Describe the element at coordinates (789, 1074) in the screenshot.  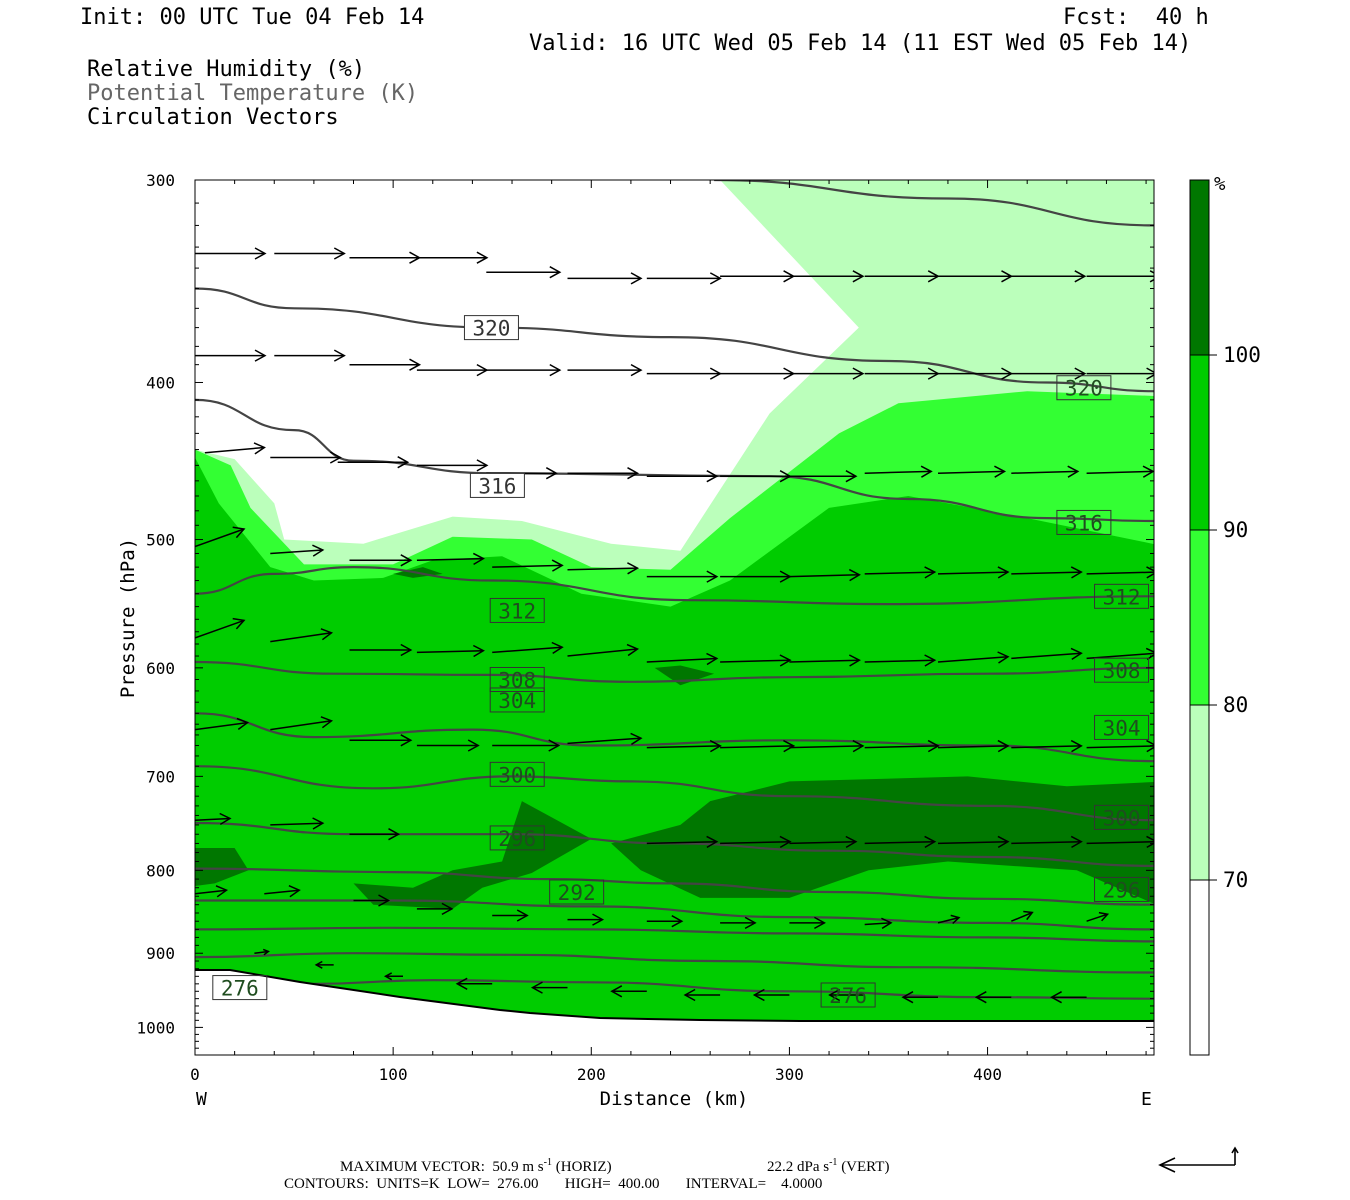
I see `x-tick-label-300: 300` at that location.